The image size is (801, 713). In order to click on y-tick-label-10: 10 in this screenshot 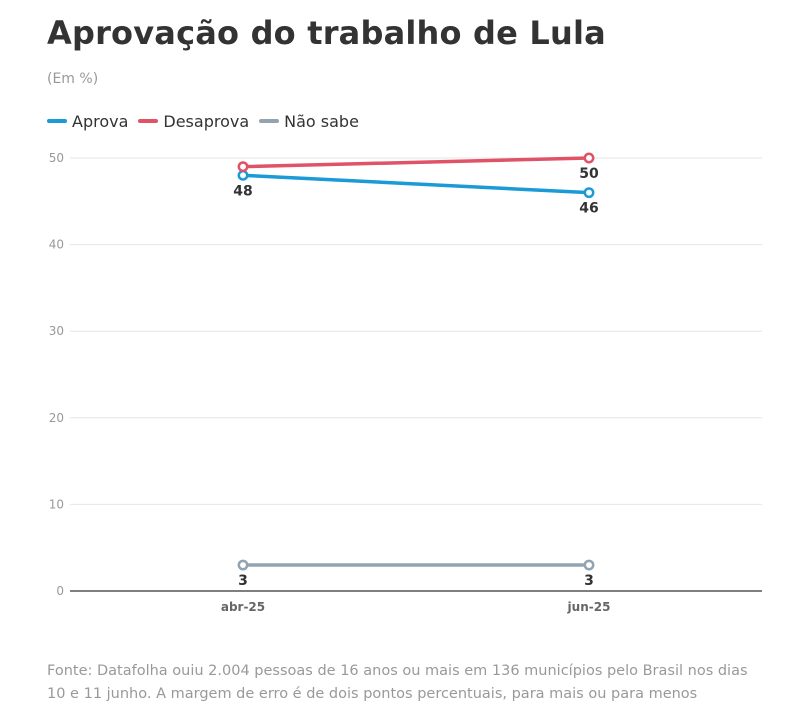, I will do `click(56, 504)`.